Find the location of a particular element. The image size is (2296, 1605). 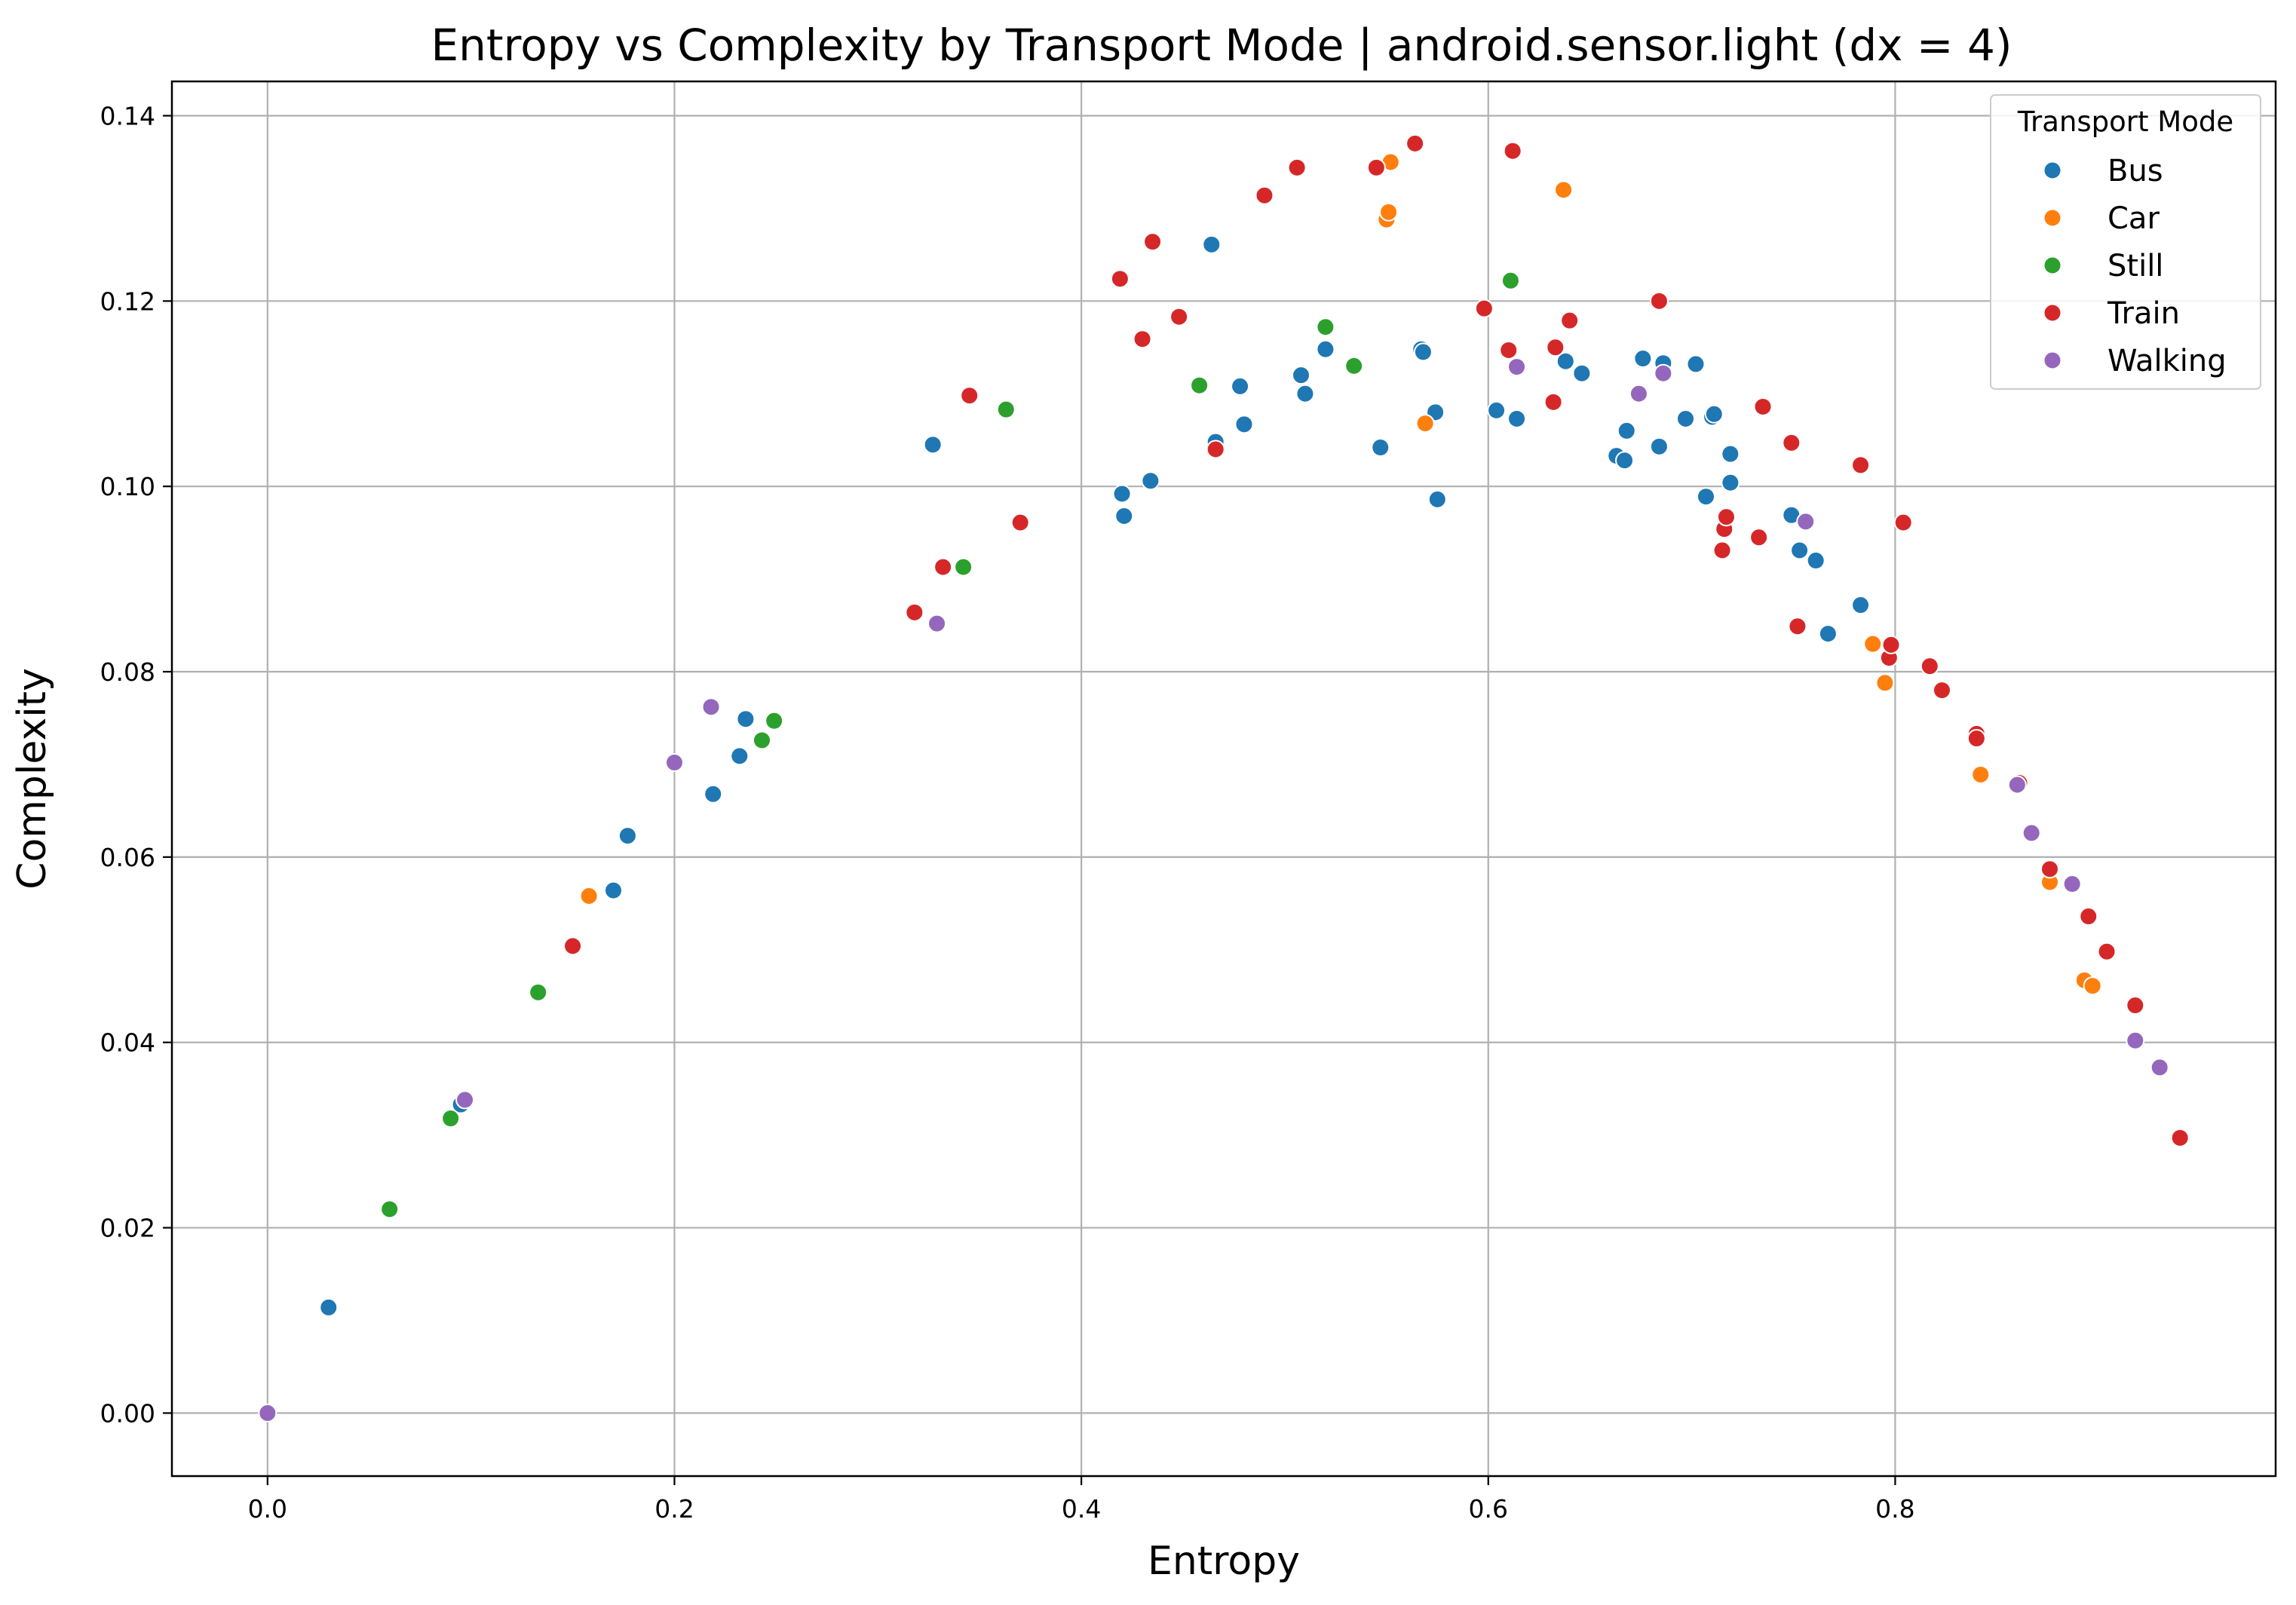

x-axis-ticks: 0.0 0.2 0.4 0.6 0.8 is located at coordinates (1081, 1500).